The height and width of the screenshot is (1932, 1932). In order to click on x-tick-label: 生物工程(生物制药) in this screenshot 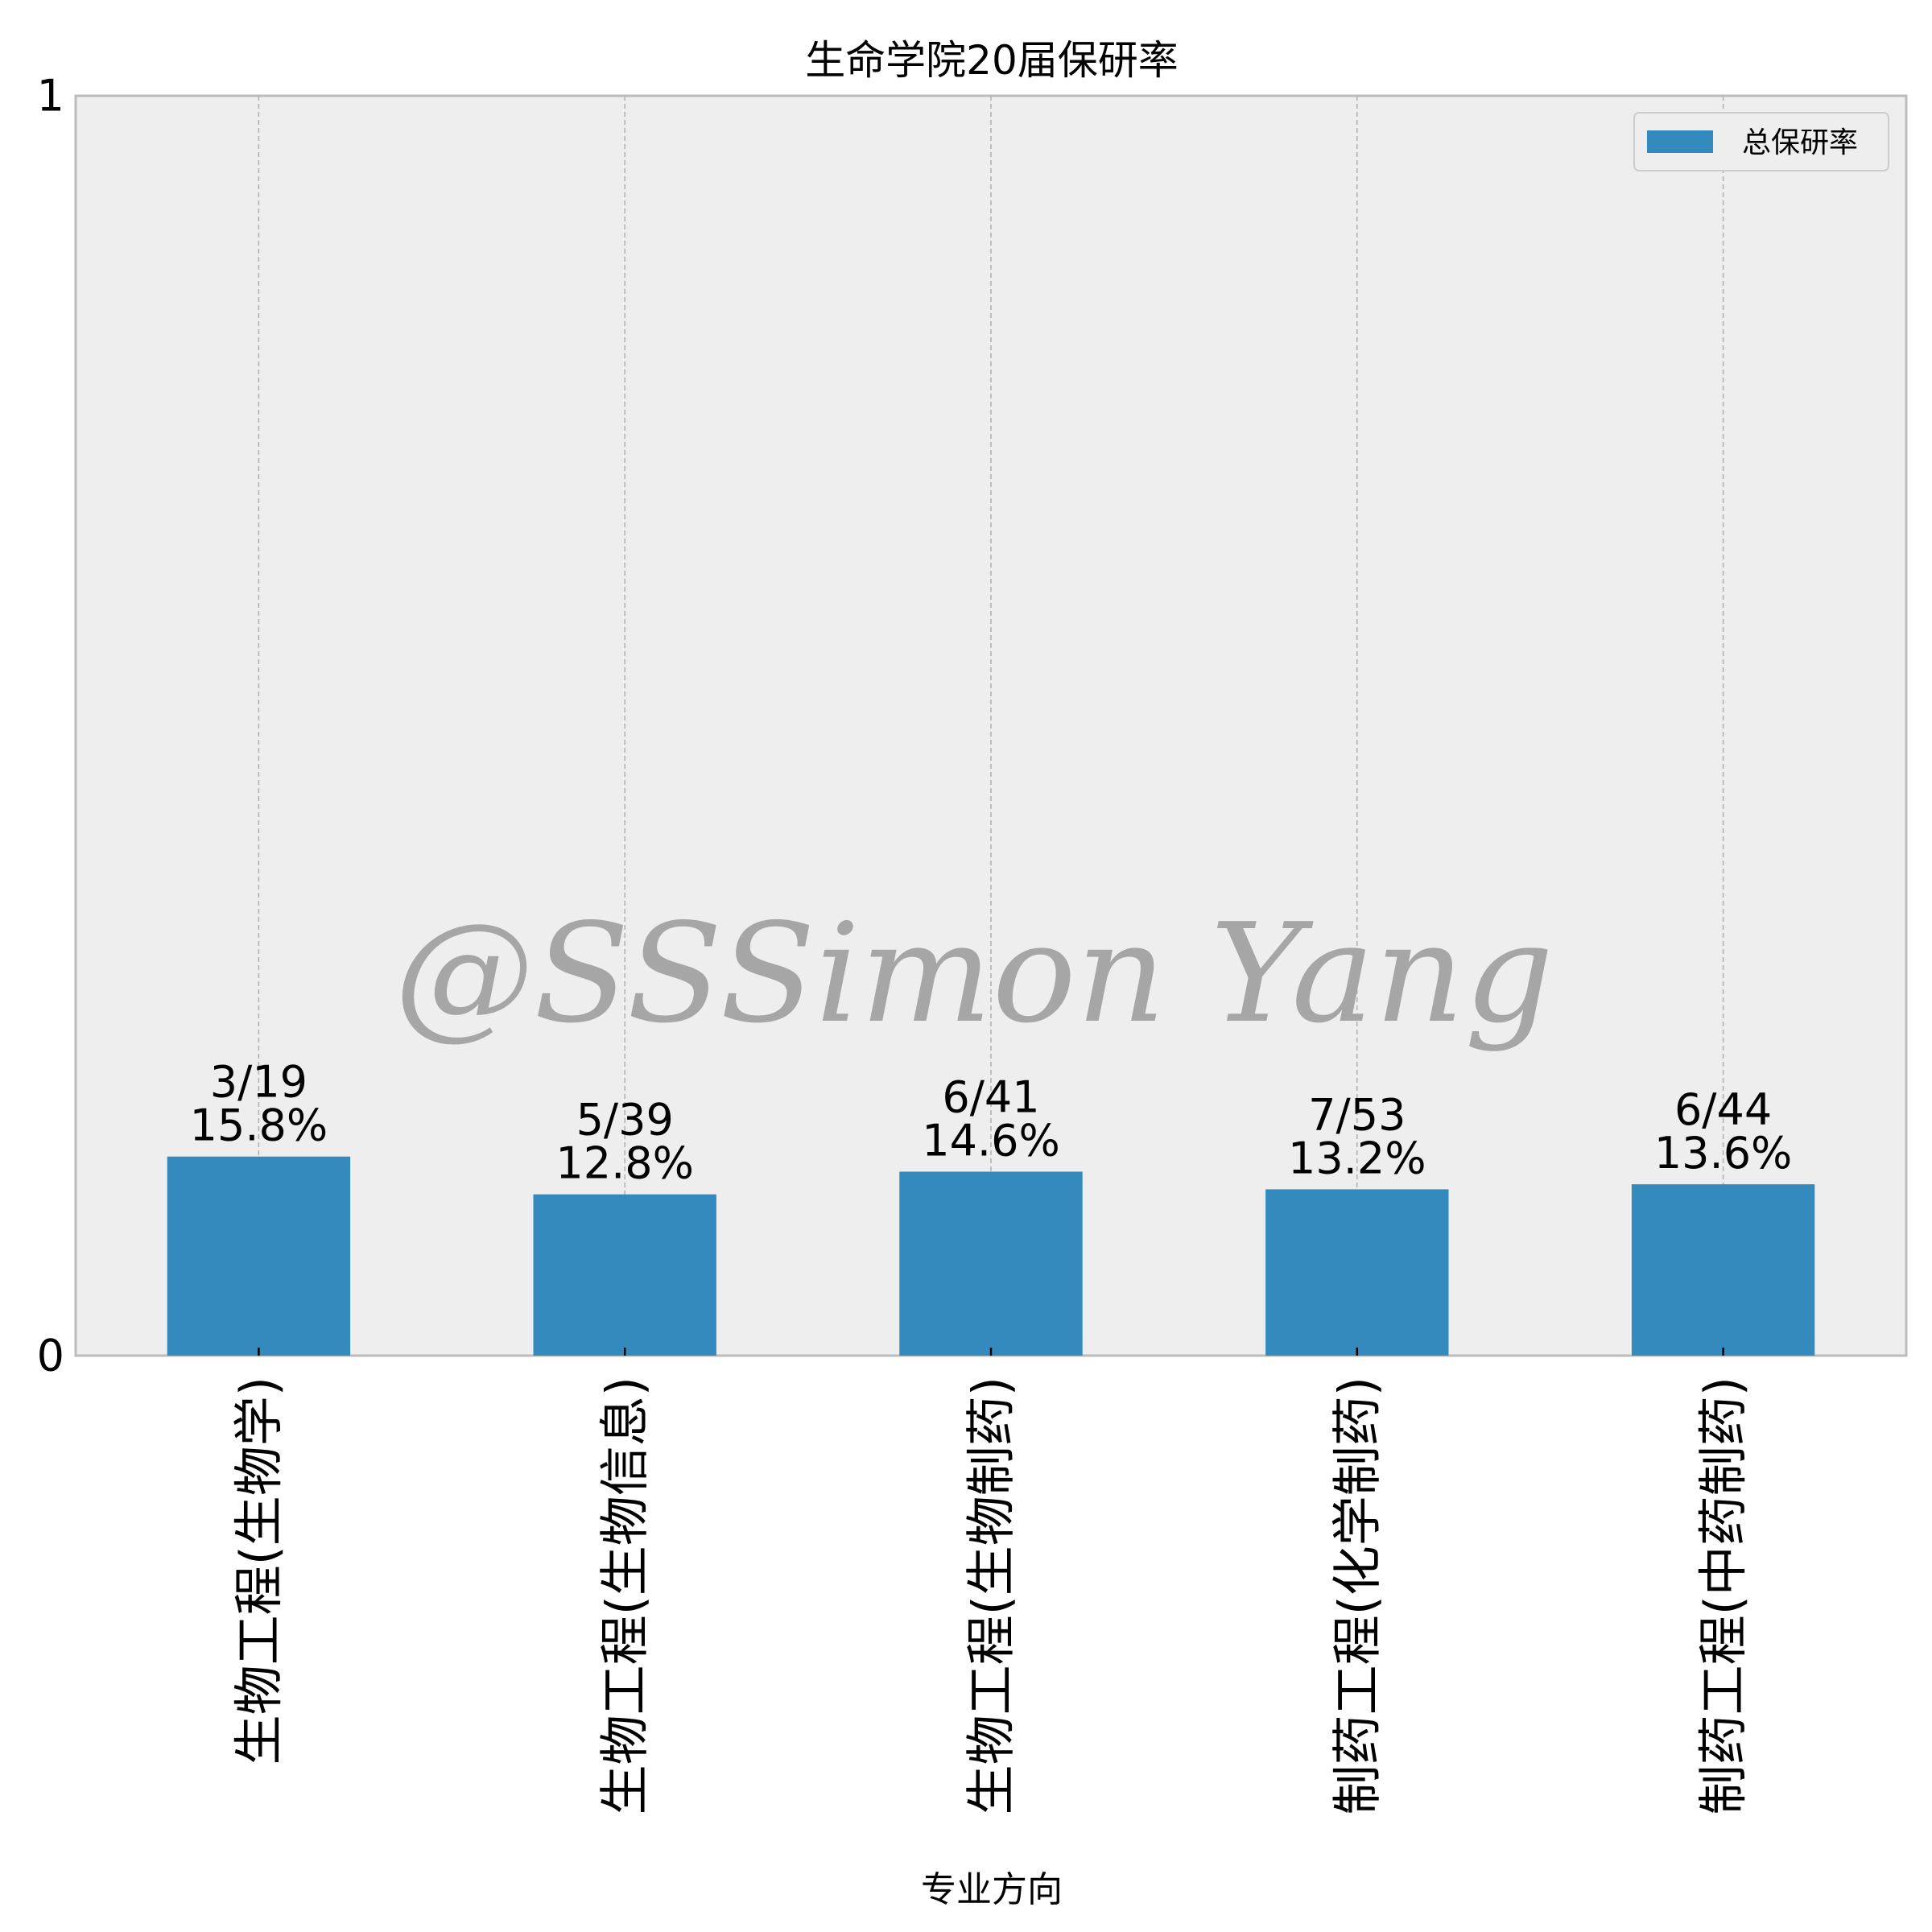, I will do `click(991, 1595)`.